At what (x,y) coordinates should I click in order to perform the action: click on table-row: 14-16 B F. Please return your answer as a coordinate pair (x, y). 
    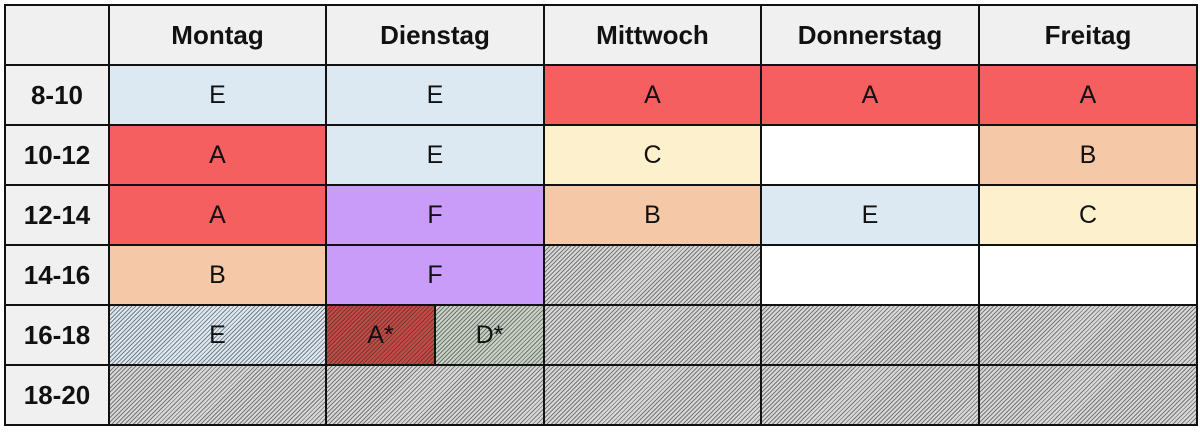
    Looking at the image, I should click on (601, 275).